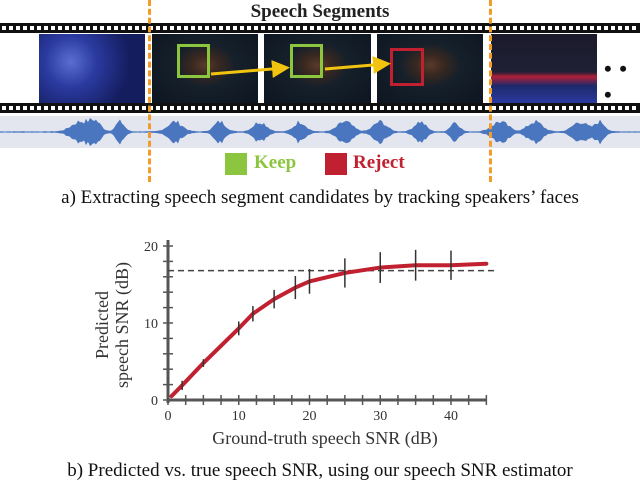 Image resolution: width=640 pixels, height=490 pixels. Describe the element at coordinates (324, 438) in the screenshot. I see `x-axis-label: Ground-truth speech SNR (dB)` at that location.